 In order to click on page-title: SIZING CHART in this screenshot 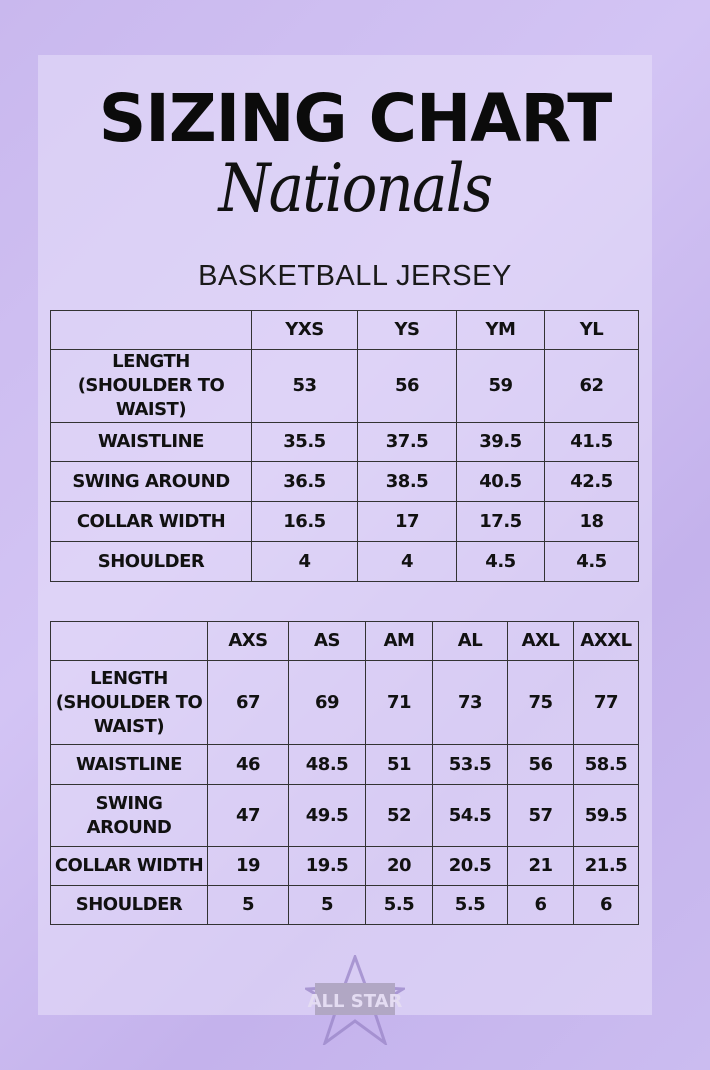, I will do `click(355, 118)`.